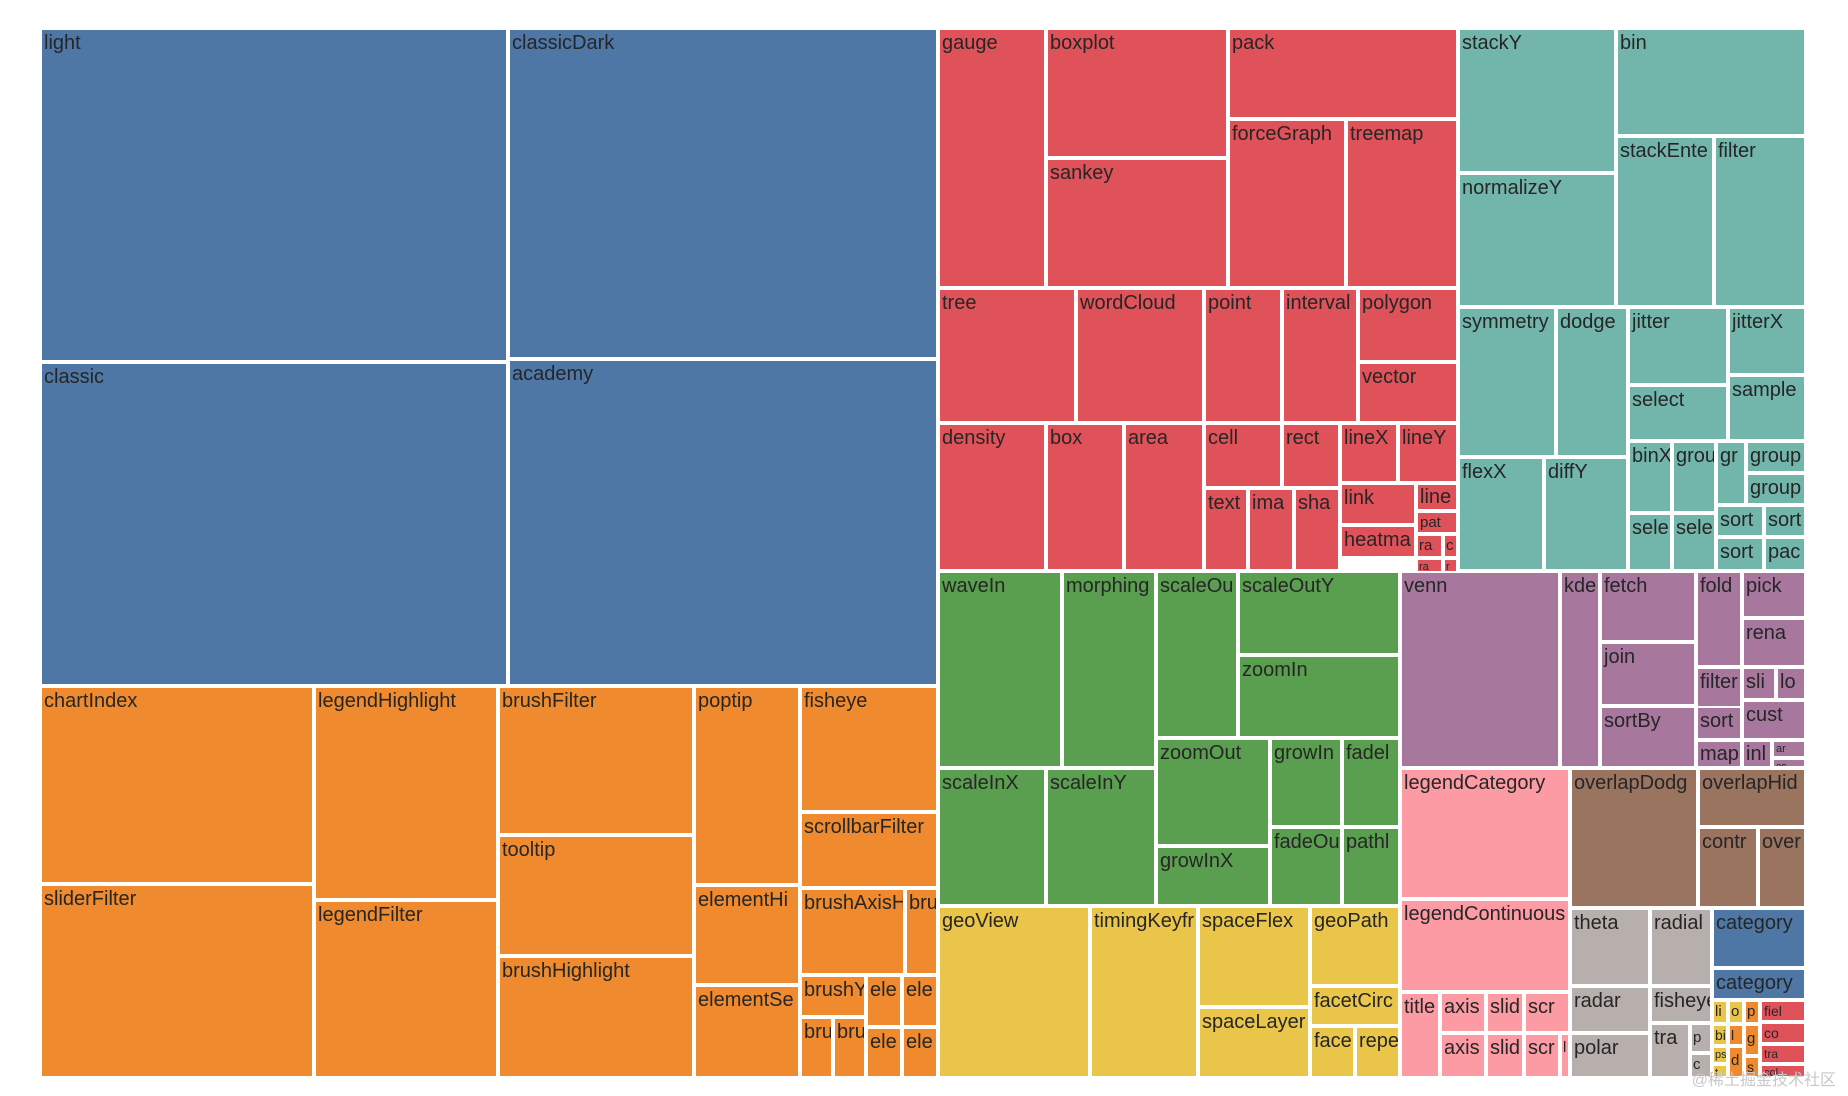  What do you see at coordinates (1355, 1006) in the screenshot?
I see `treemap-cell-composition: facetCirc` at bounding box center [1355, 1006].